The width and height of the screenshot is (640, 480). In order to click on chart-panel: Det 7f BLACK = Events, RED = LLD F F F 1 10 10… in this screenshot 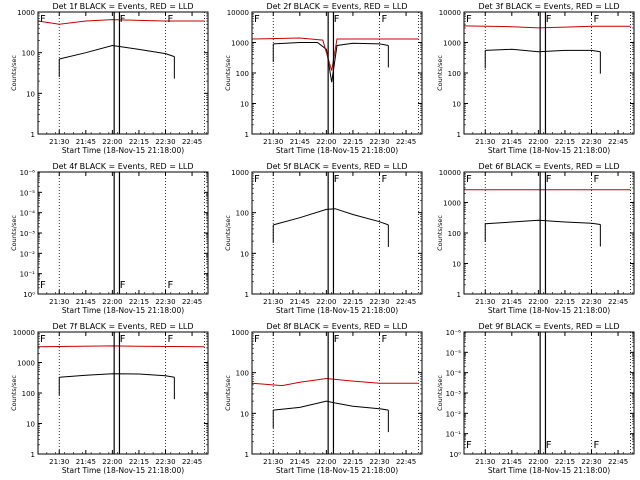, I will do `click(109, 398)`.